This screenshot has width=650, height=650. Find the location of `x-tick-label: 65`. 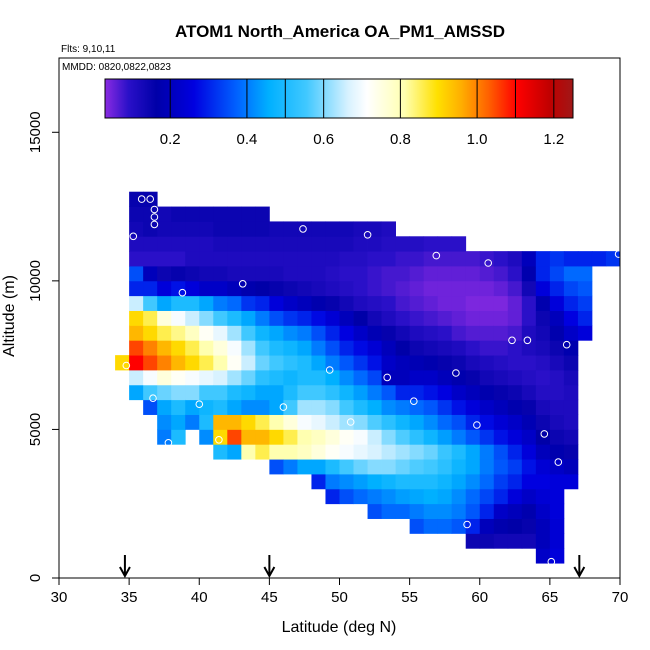

x-tick-label: 65 is located at coordinates (550, 597).